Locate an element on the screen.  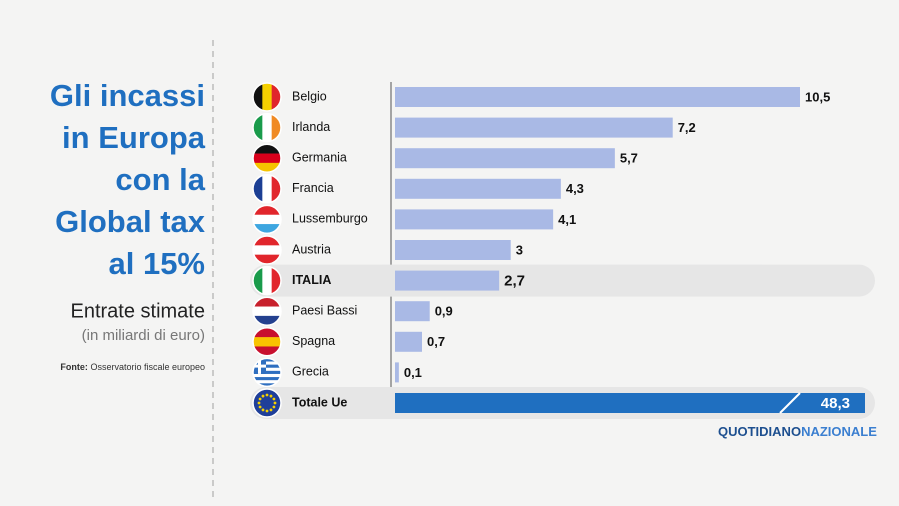
category-label: ITALIA is located at coordinates (311, 280).